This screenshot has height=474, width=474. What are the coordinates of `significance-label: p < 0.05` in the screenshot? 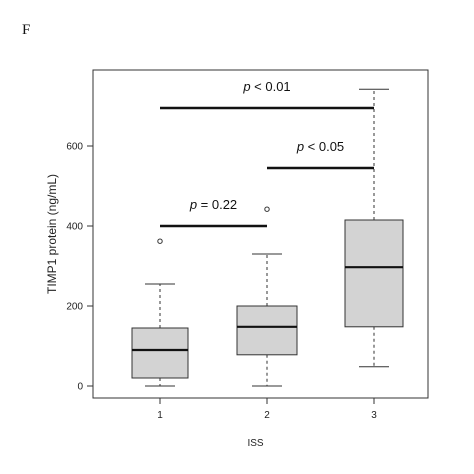 It's located at (320, 146).